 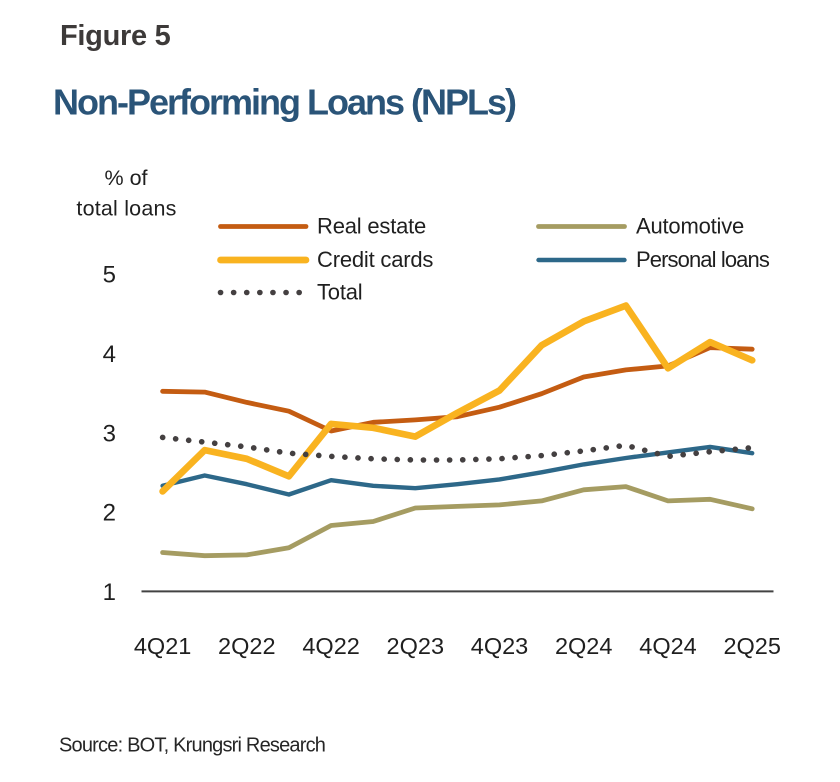 I want to click on svg-text: 4, so click(x=109, y=354).